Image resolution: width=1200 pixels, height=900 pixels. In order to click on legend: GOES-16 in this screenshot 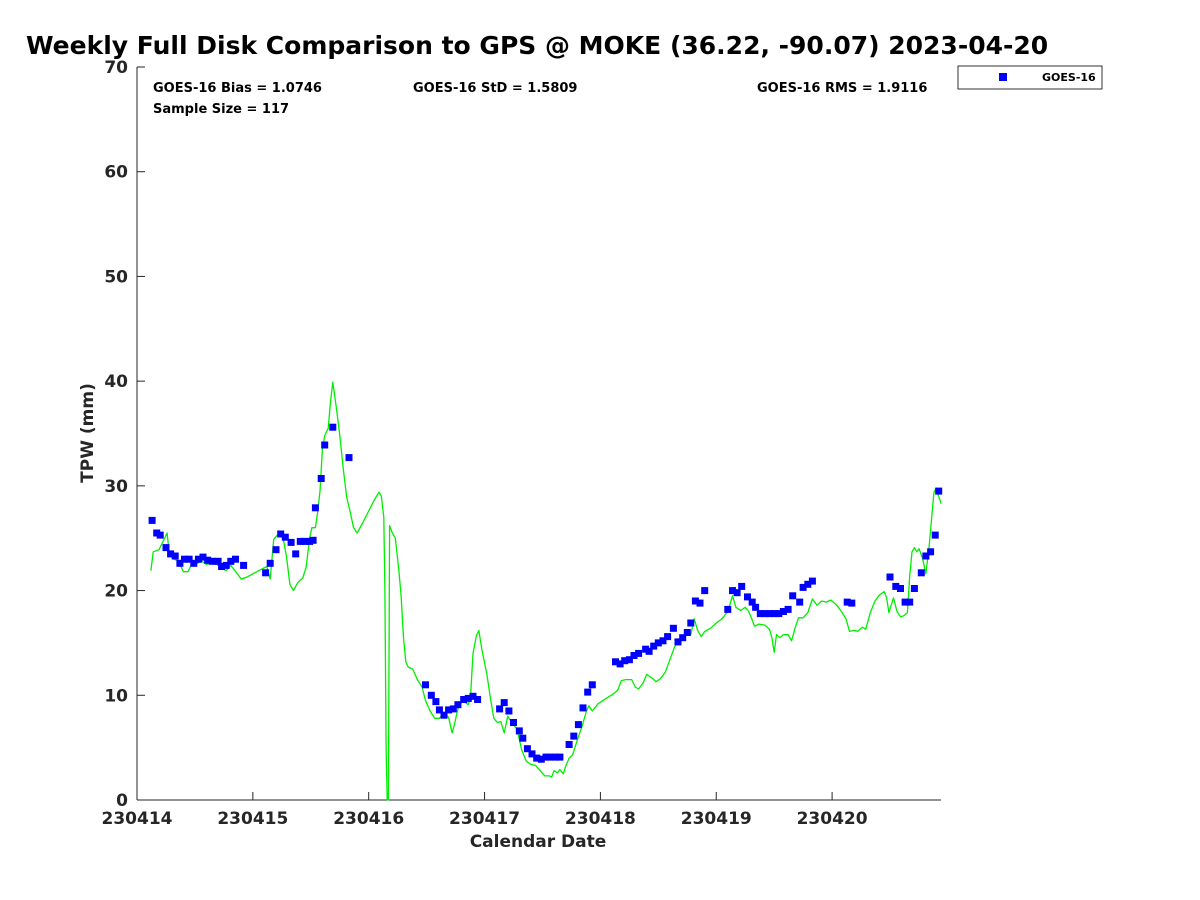, I will do `click(1030, 77)`.